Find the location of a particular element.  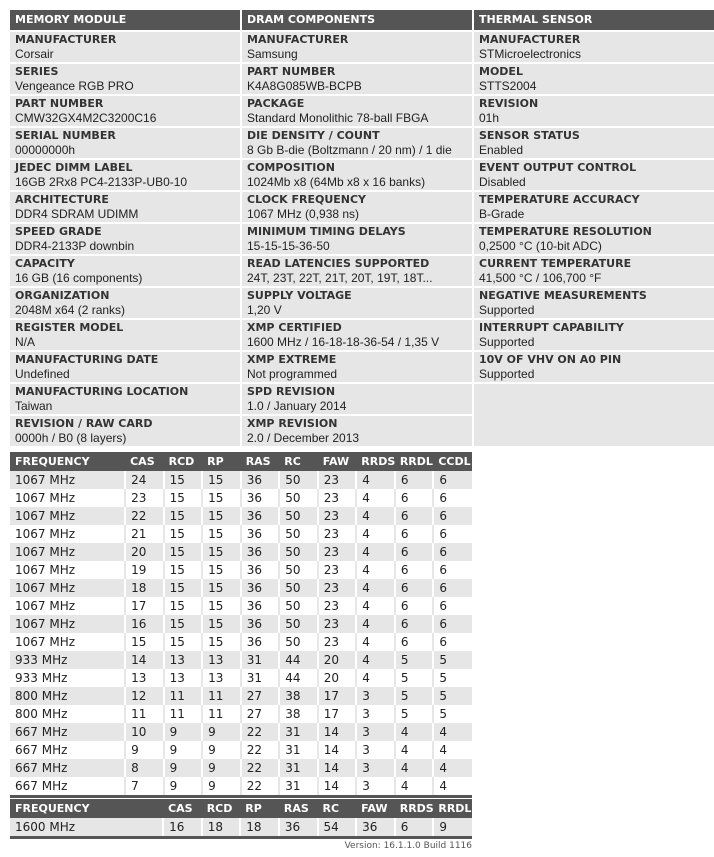

info-label: COMPOSITION is located at coordinates (291, 167).